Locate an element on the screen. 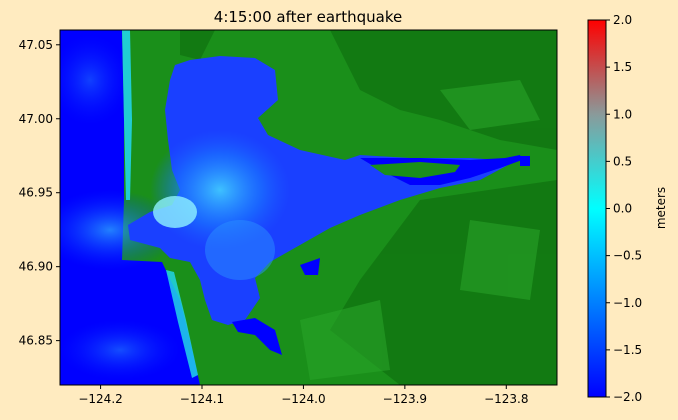 This screenshot has width=678, height=420. y-tick-label: 46.95 is located at coordinates (36, 193).